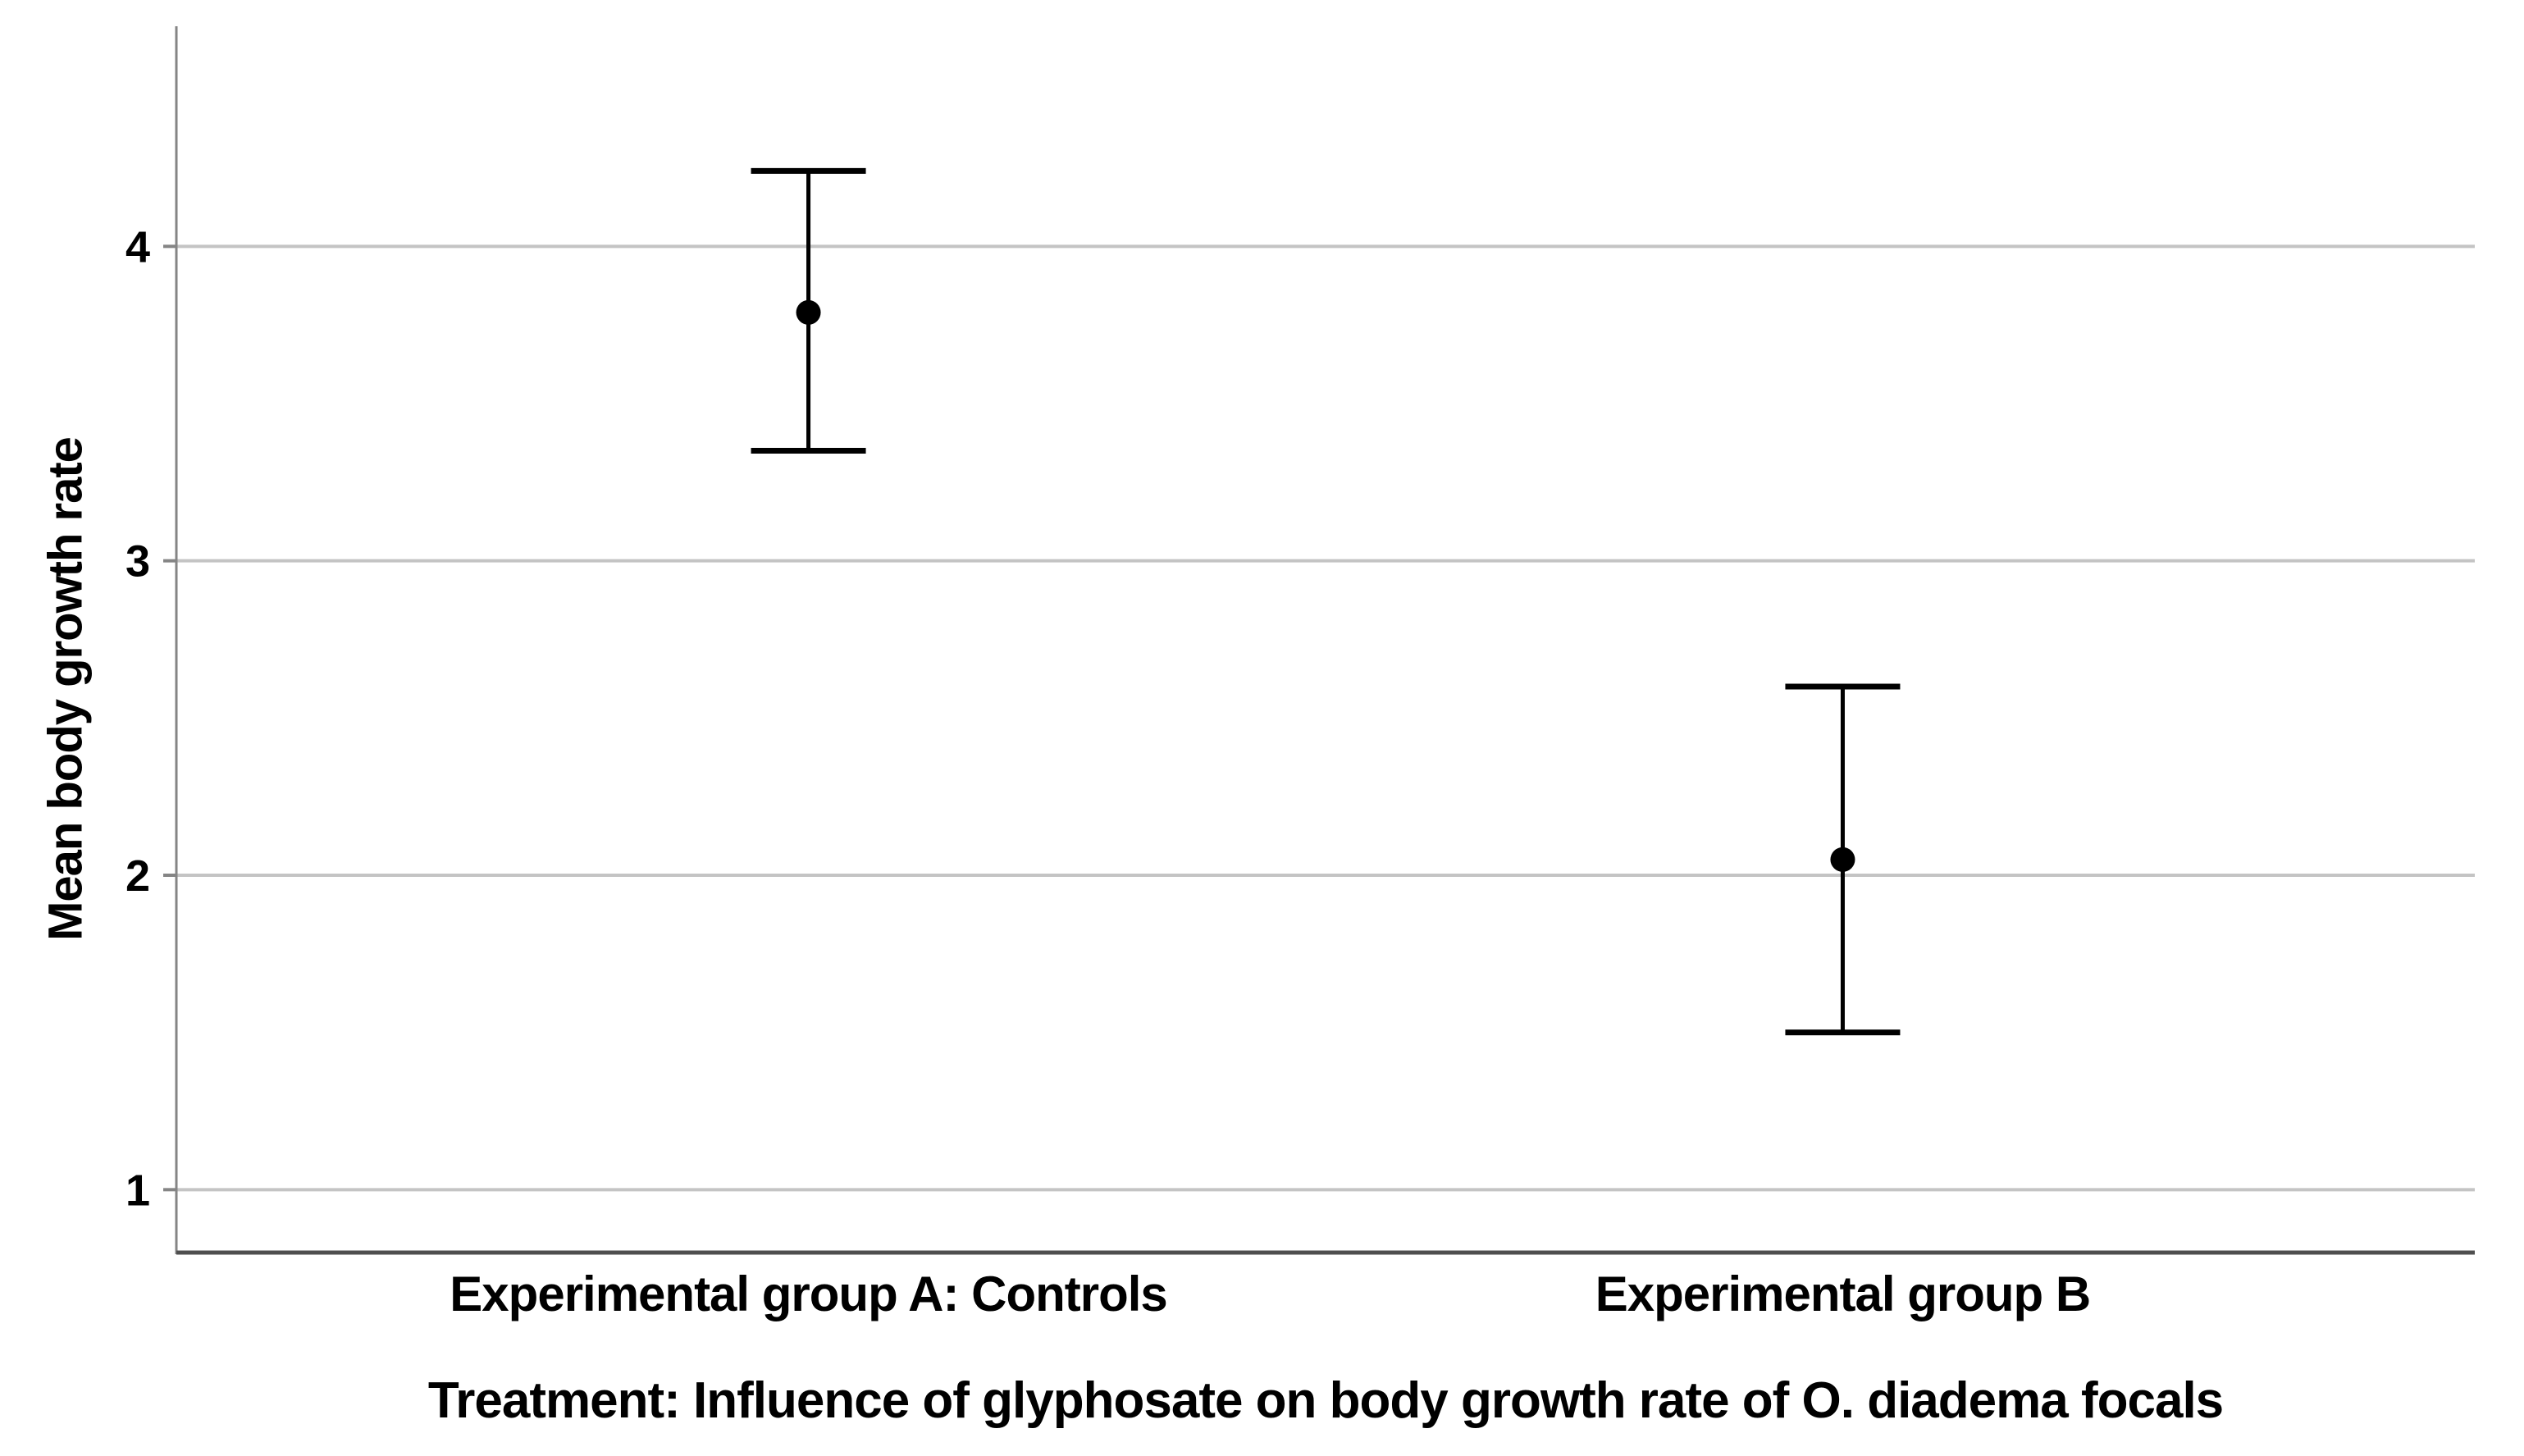 Image resolution: width=2524 pixels, height=1456 pixels. I want to click on x-category-label-1: Experimental group A: Controls, so click(808, 1294).